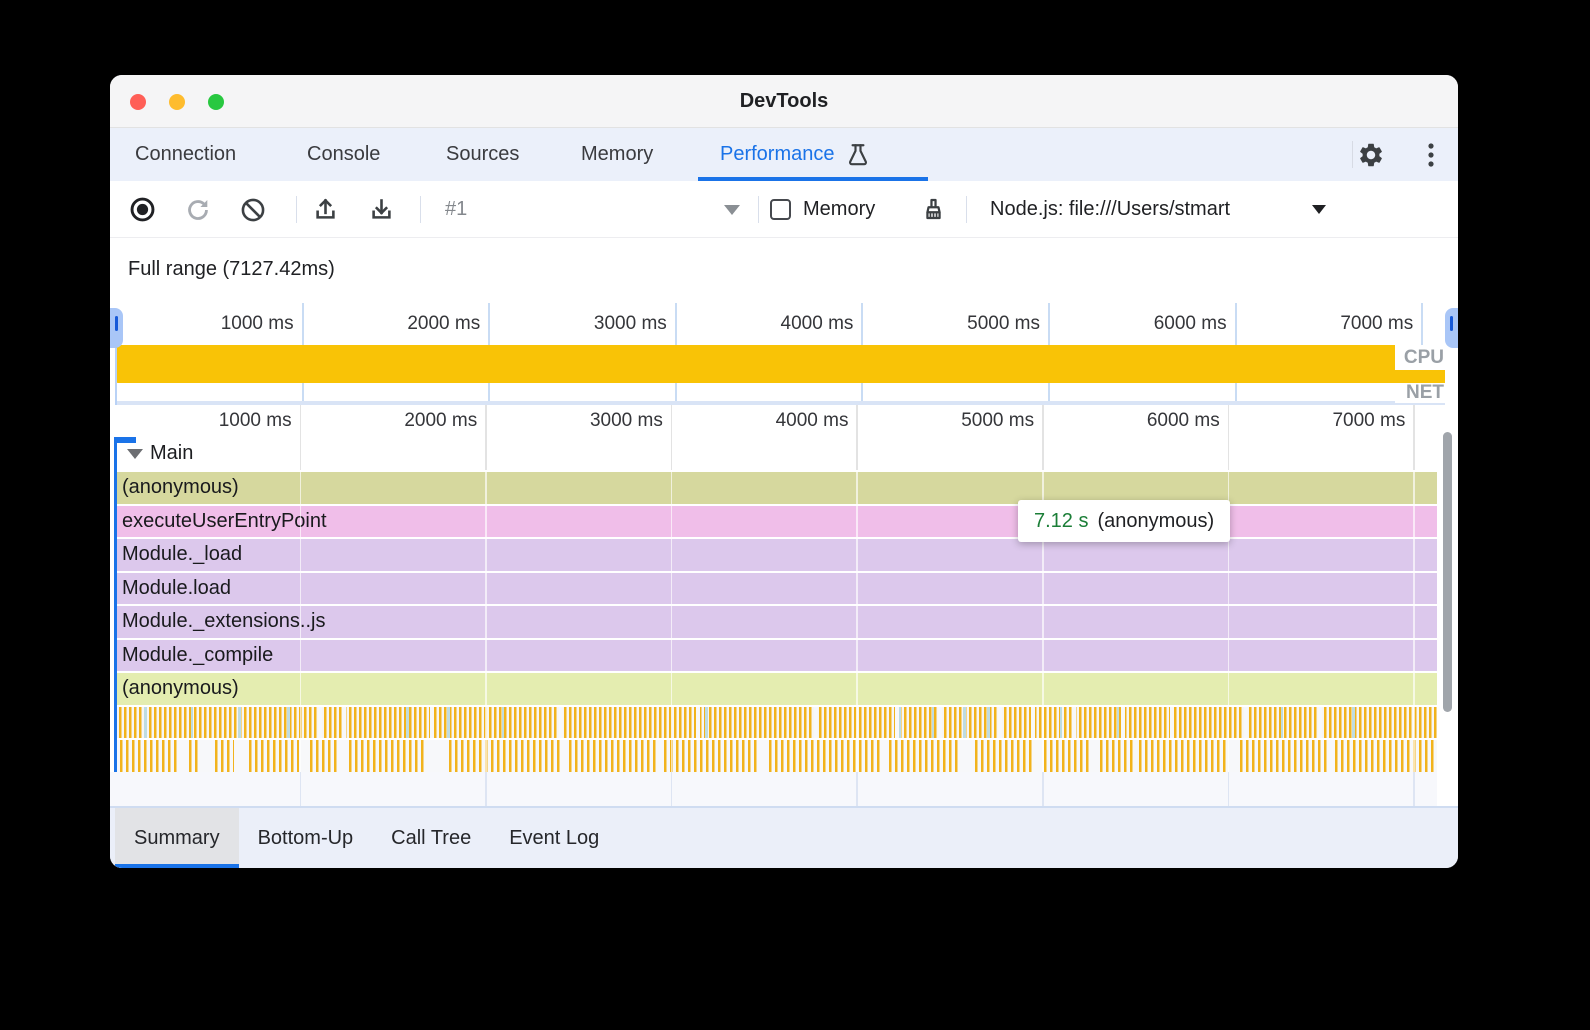  What do you see at coordinates (176, 587) in the screenshot?
I see `flame-row-label: Module.load` at bounding box center [176, 587].